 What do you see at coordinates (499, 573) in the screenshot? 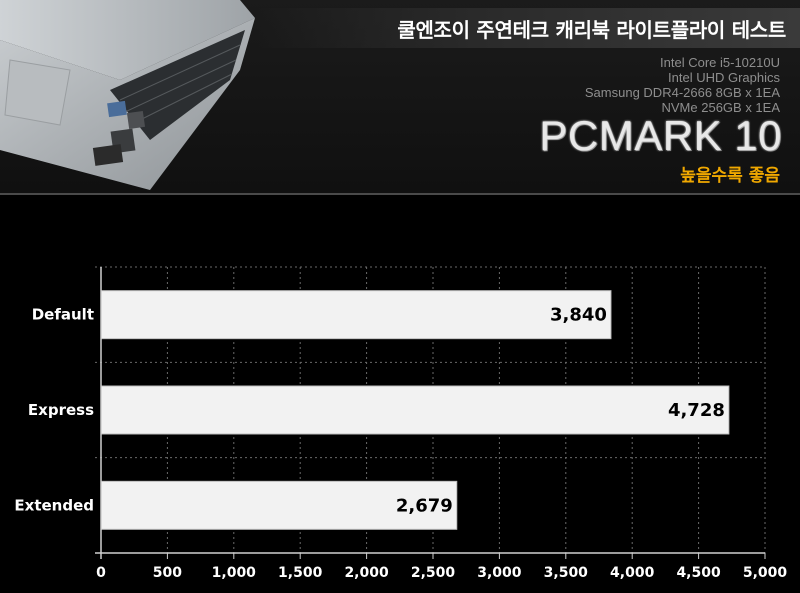
I see `x-tick-label: 3,000` at bounding box center [499, 573].